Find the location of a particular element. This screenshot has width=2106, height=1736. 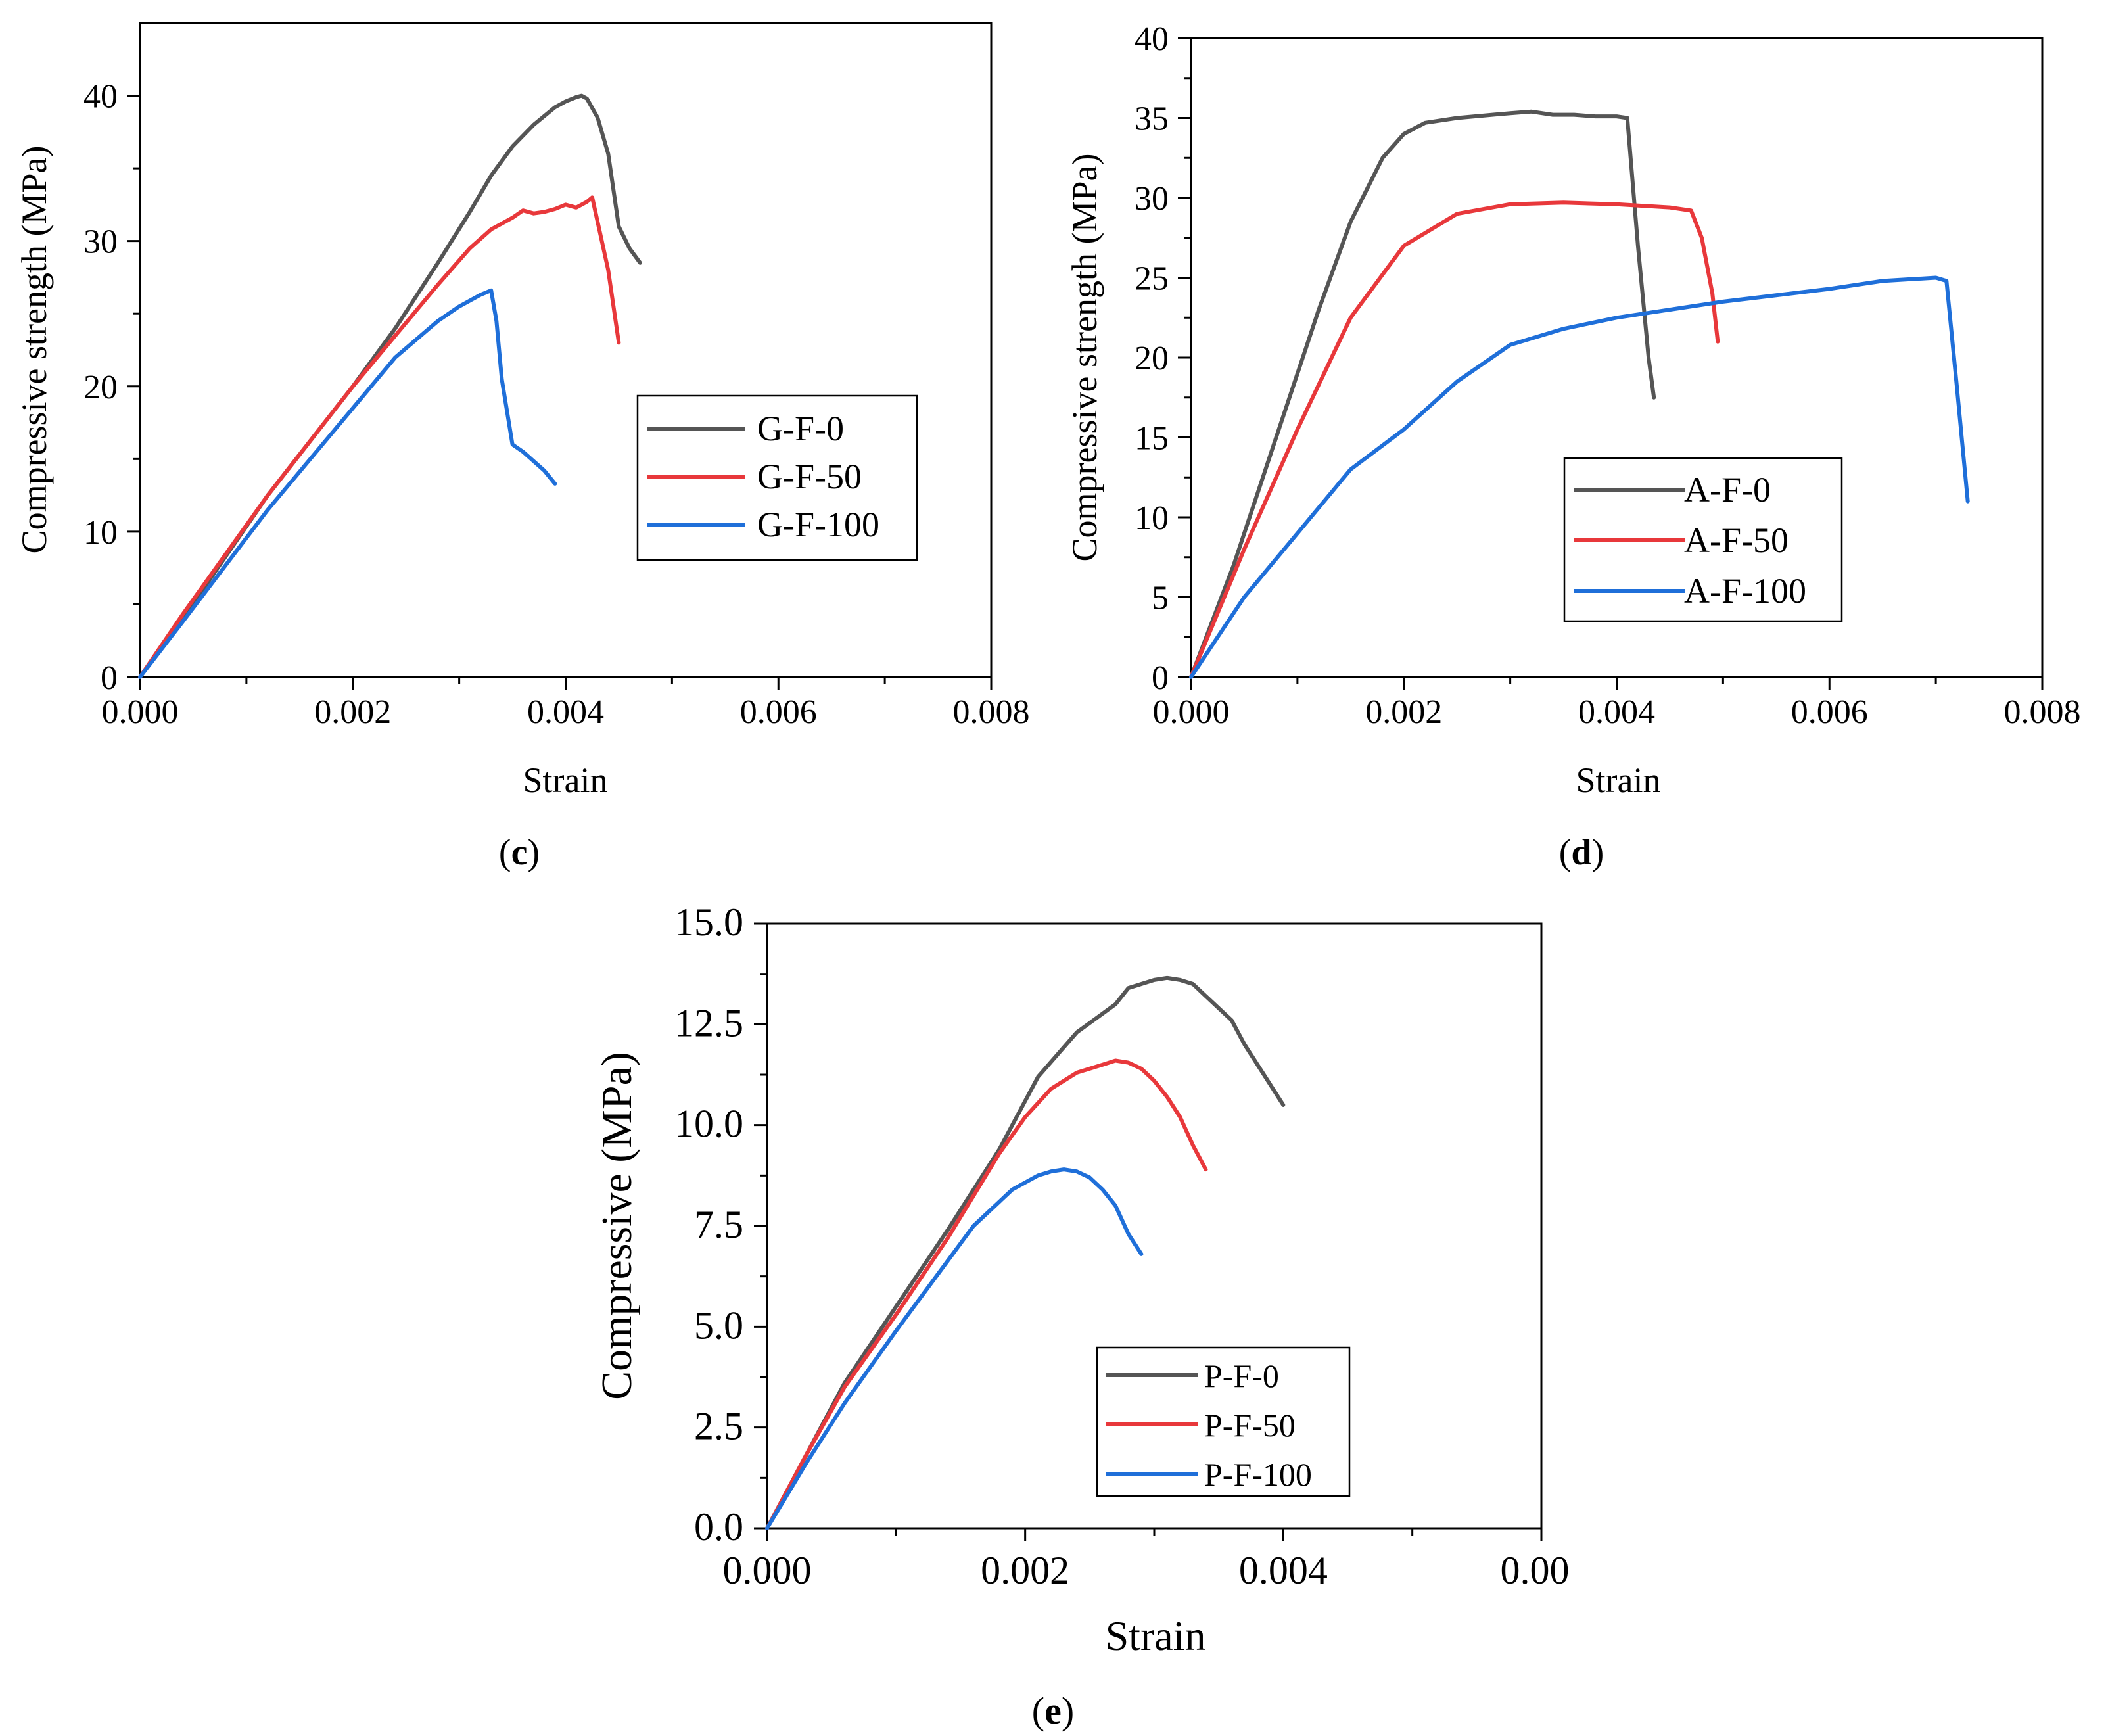

y-tick-label: 5 is located at coordinates (1160, 599).